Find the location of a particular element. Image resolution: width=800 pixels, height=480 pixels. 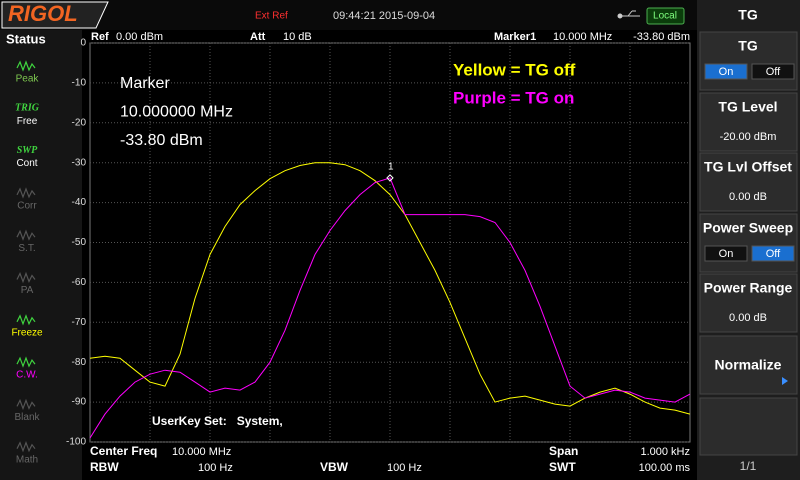

y-tick-label: -60 is located at coordinates (79, 282).